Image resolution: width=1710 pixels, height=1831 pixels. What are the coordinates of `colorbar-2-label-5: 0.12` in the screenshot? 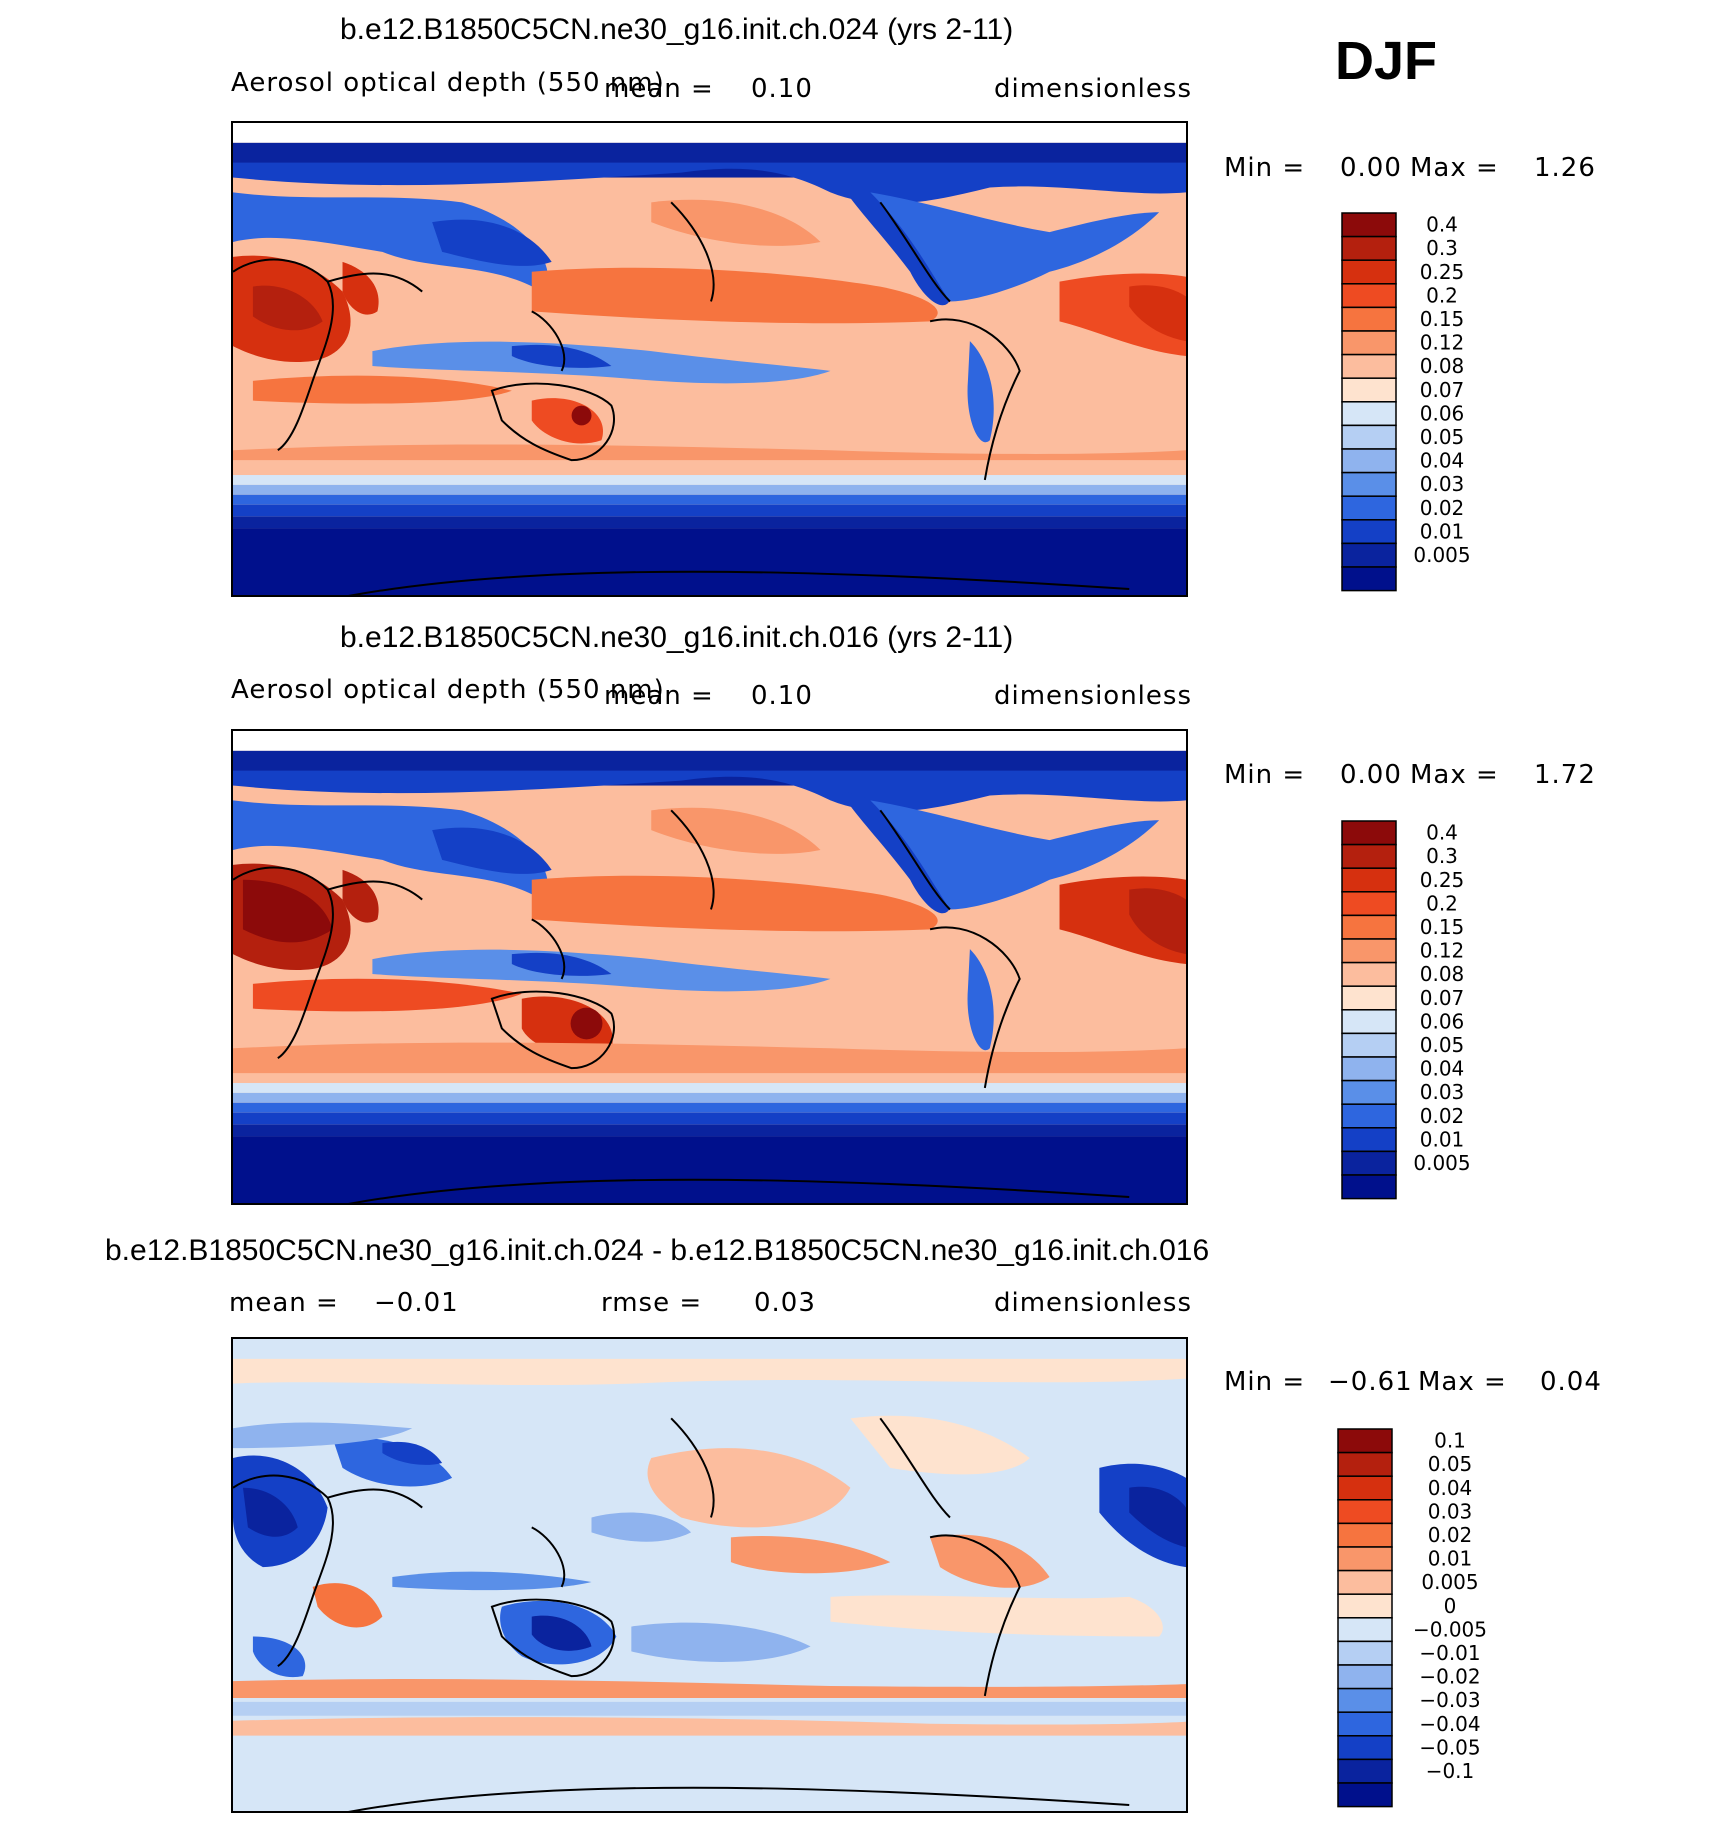 It's located at (1442, 951).